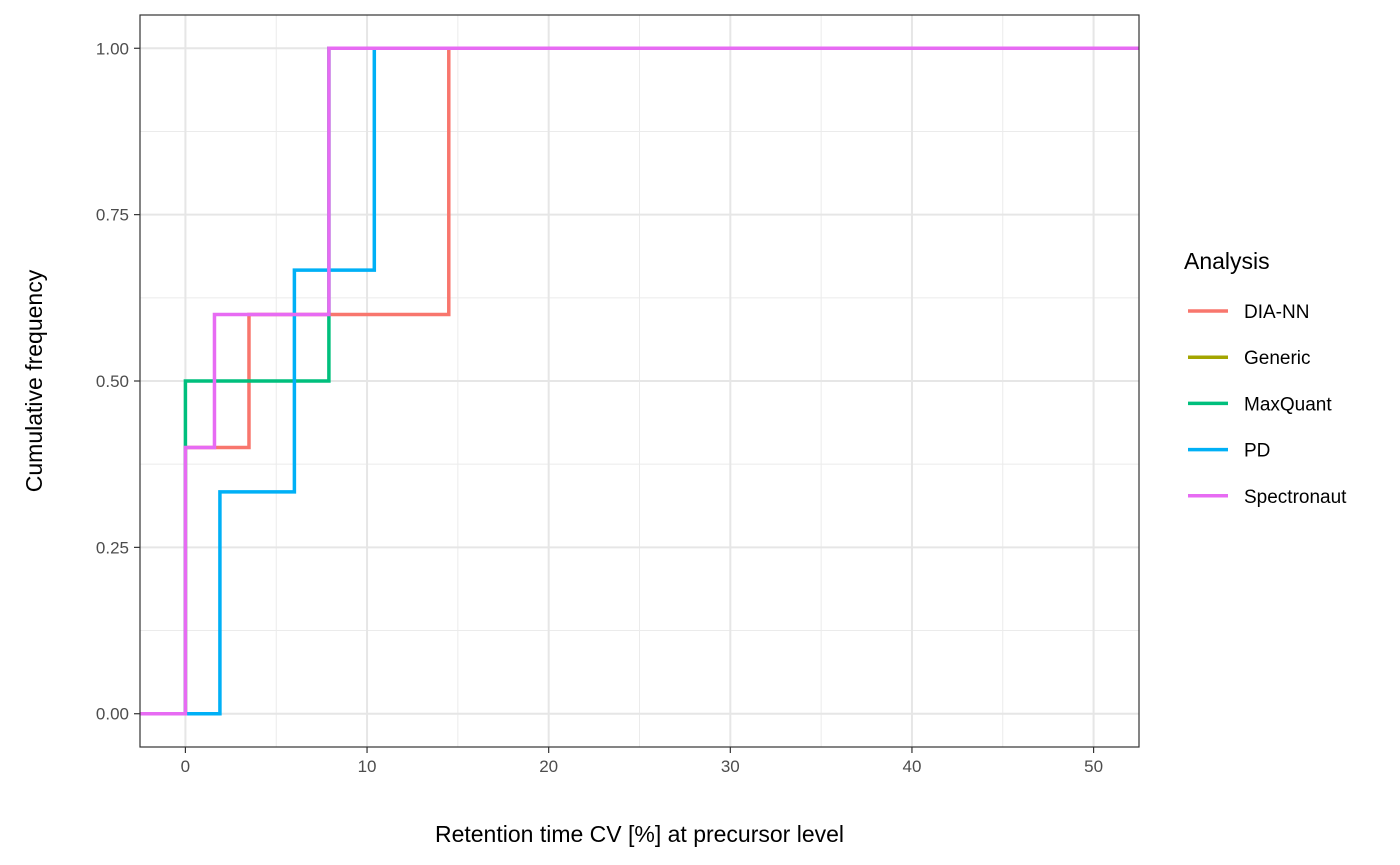 The height and width of the screenshot is (865, 1400). What do you see at coordinates (367, 766) in the screenshot?
I see `x-tick-label: 10` at bounding box center [367, 766].